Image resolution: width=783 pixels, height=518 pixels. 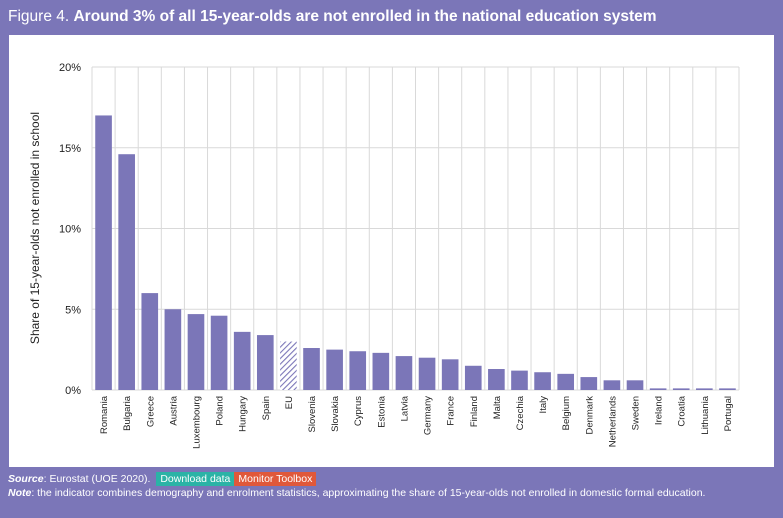 I want to click on x-tick-label: Austria, so click(x=173, y=410).